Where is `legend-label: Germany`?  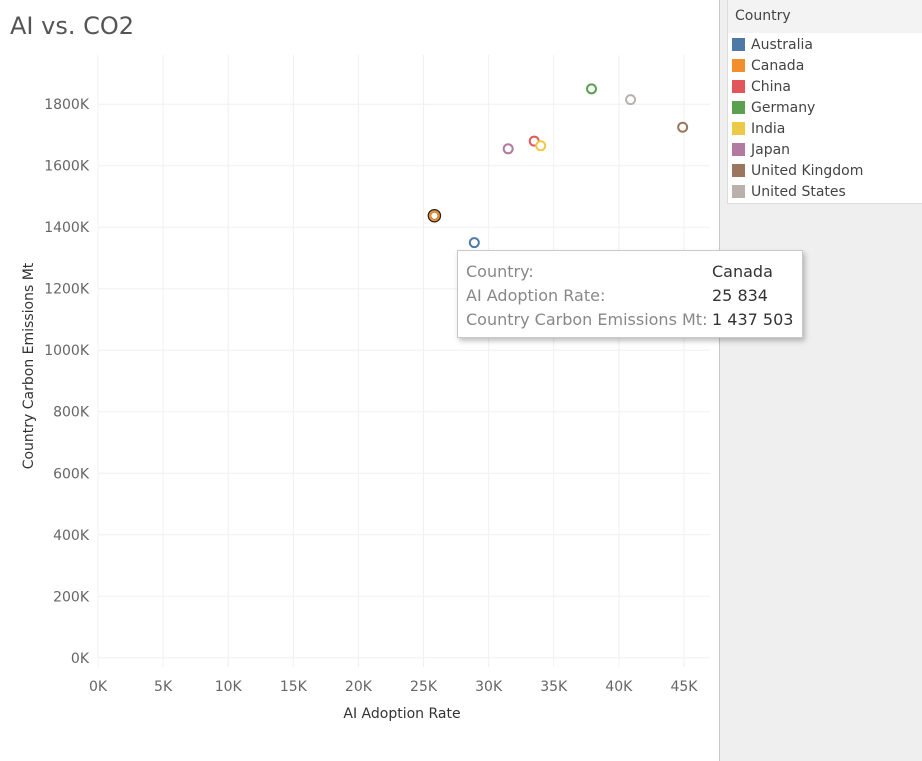
legend-label: Germany is located at coordinates (783, 107).